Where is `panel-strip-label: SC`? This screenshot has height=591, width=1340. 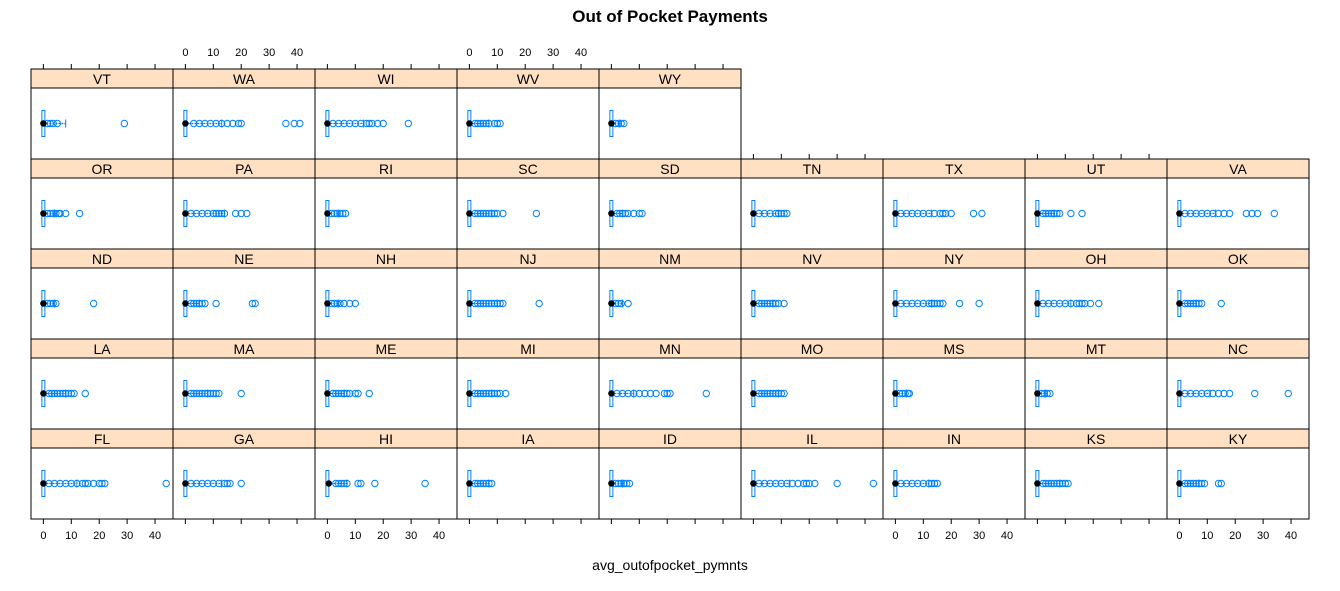
panel-strip-label: SC is located at coordinates (527, 169).